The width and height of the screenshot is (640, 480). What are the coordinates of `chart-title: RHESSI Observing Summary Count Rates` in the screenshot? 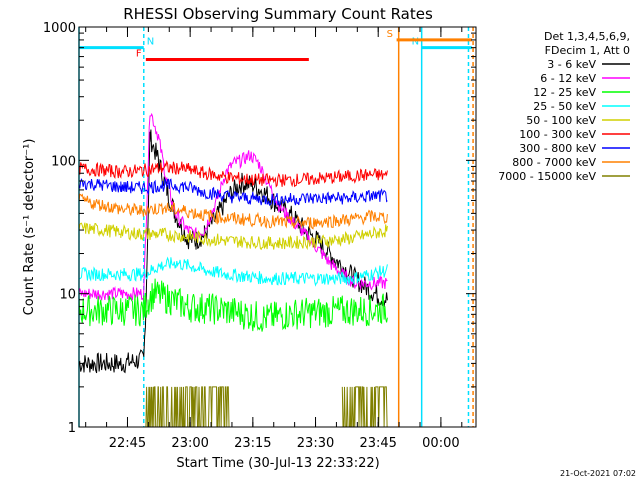 It's located at (278, 14).